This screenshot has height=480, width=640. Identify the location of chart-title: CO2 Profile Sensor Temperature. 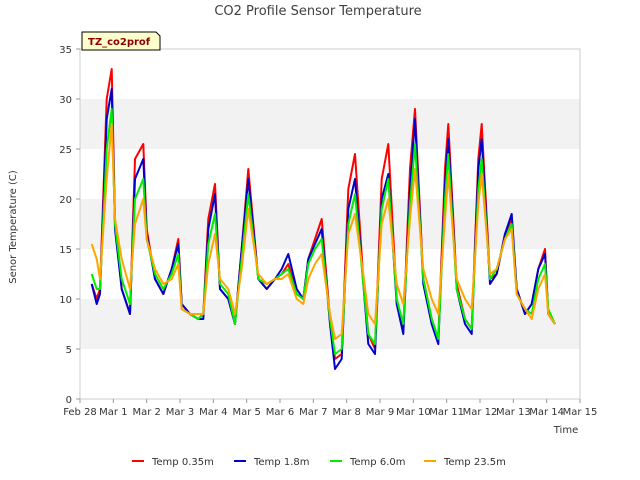
(317, 11).